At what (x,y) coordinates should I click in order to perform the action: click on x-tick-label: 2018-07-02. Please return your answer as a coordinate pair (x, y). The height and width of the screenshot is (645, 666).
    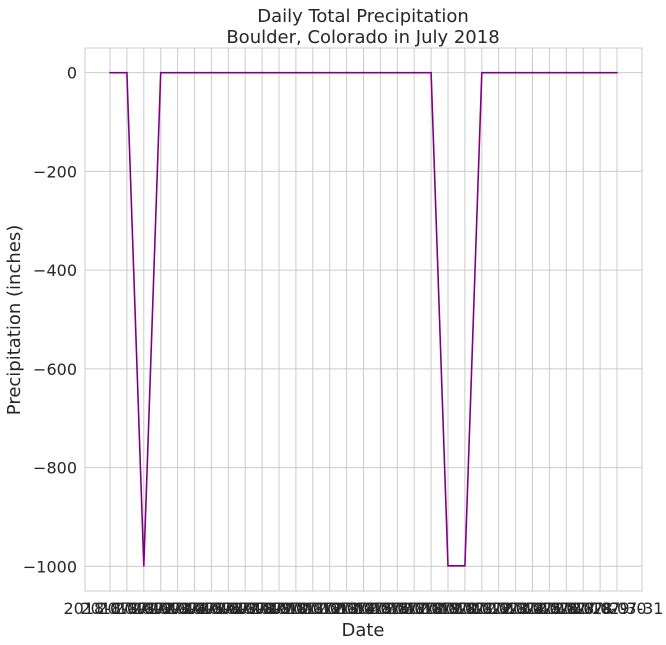
    Looking at the image, I should click on (126, 608).